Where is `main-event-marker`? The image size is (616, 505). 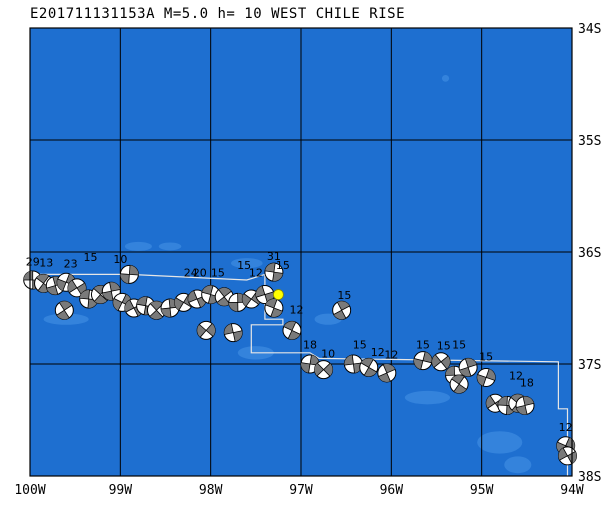 main-event-marker is located at coordinates (278, 294).